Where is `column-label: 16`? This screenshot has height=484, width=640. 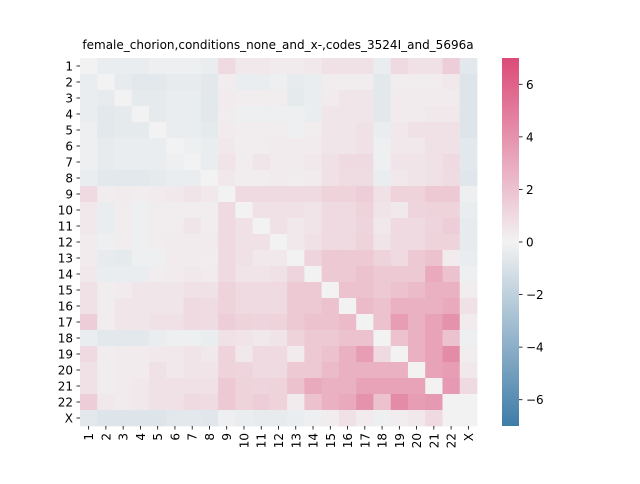 column-label: 16 is located at coordinates (348, 440).